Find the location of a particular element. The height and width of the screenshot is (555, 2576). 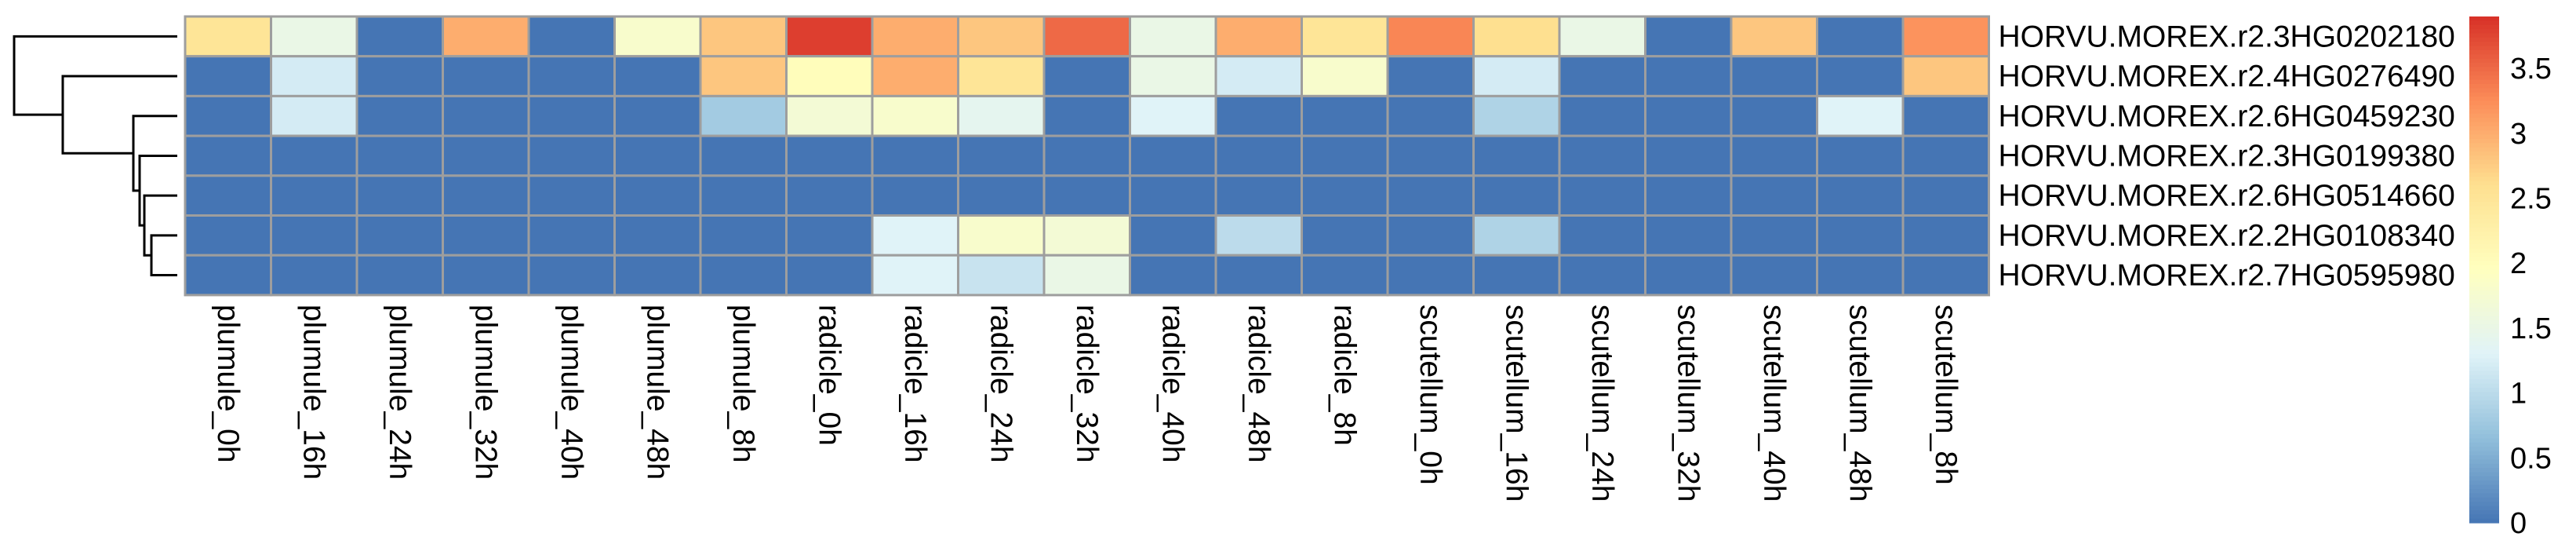

column-label: radicle_32h is located at coordinates (1087, 384).